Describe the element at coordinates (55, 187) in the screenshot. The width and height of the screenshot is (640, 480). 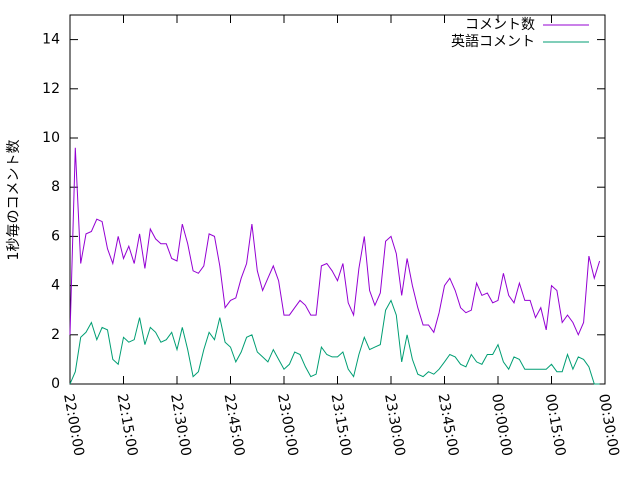
I see `y-tick-label: 8` at that location.